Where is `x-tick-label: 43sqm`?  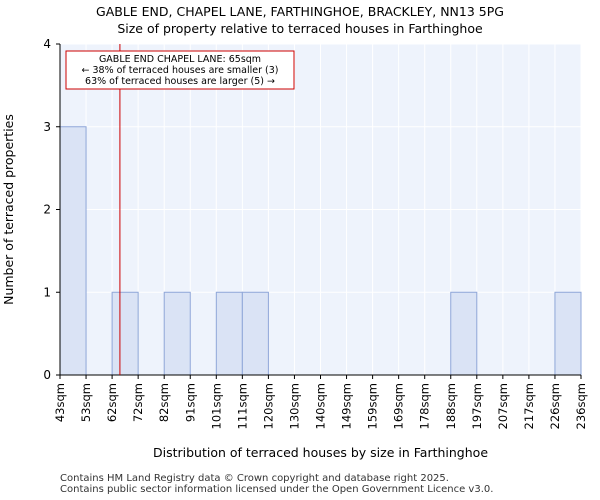
x-tick-label: 43sqm is located at coordinates (60, 402).